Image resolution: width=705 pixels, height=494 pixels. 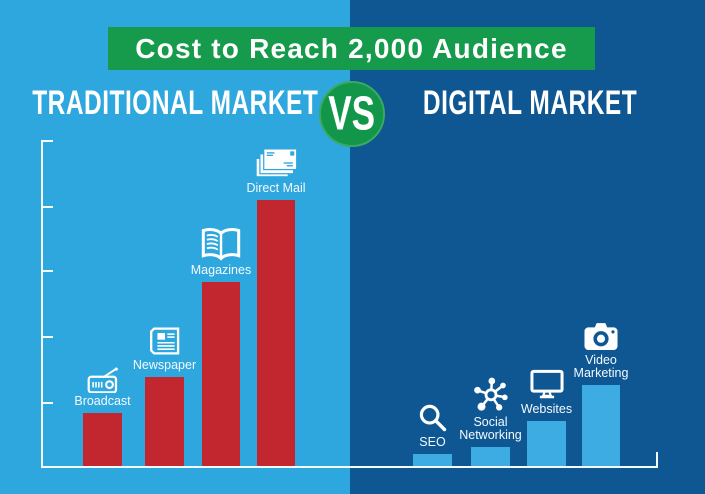 What do you see at coordinates (490, 457) in the screenshot?
I see `bar-social-networking` at bounding box center [490, 457].